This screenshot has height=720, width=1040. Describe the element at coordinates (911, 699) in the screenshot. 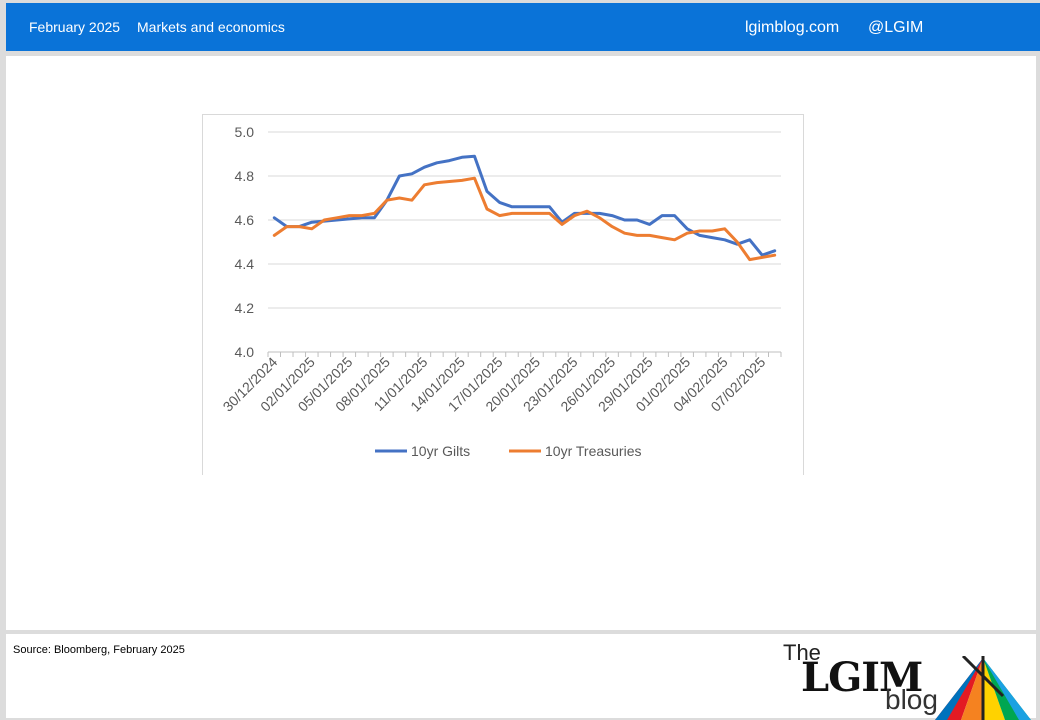

I see `logo-blog-text: blog` at that location.